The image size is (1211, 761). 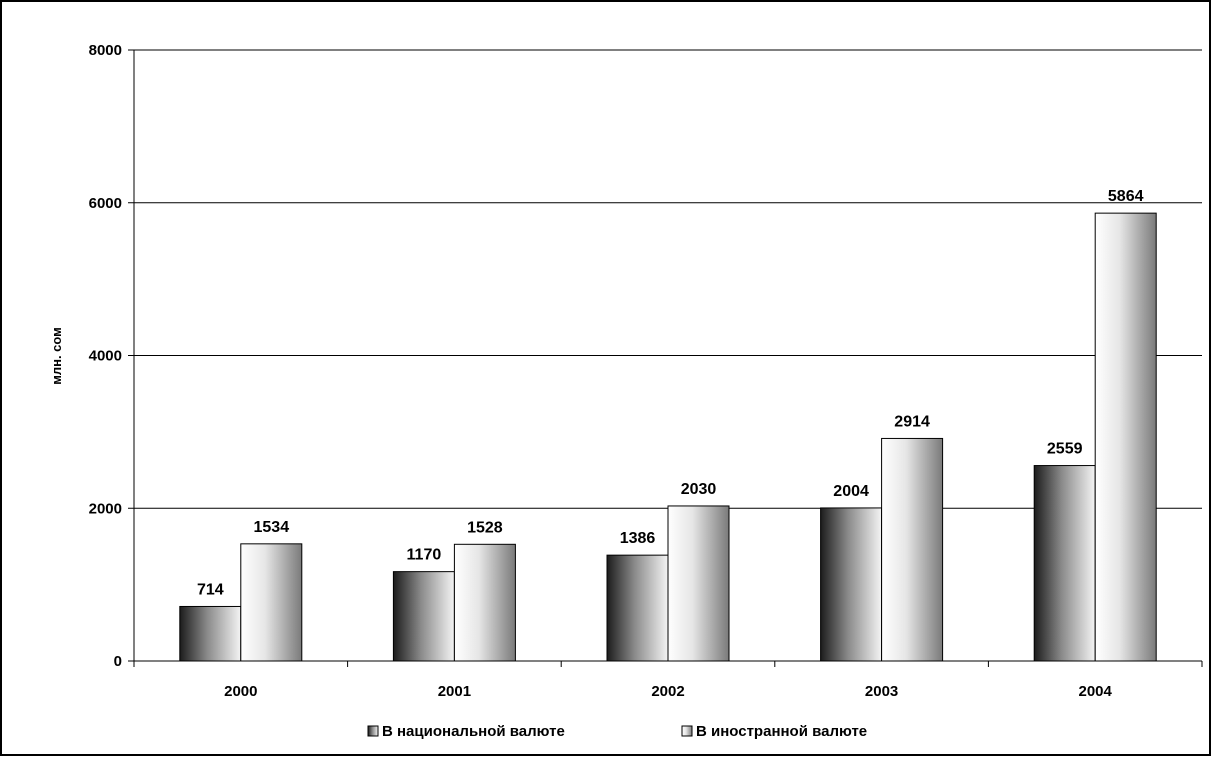 What do you see at coordinates (454, 691) in the screenshot?
I see `x-tick-label: 2001` at bounding box center [454, 691].